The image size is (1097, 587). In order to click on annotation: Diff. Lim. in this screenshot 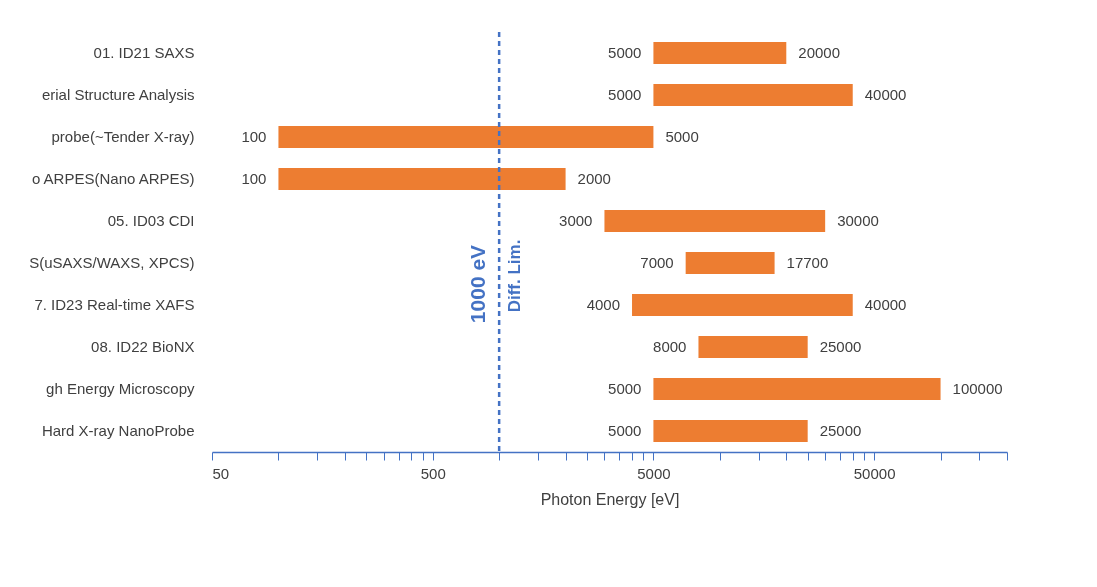, I will do `click(515, 276)`.